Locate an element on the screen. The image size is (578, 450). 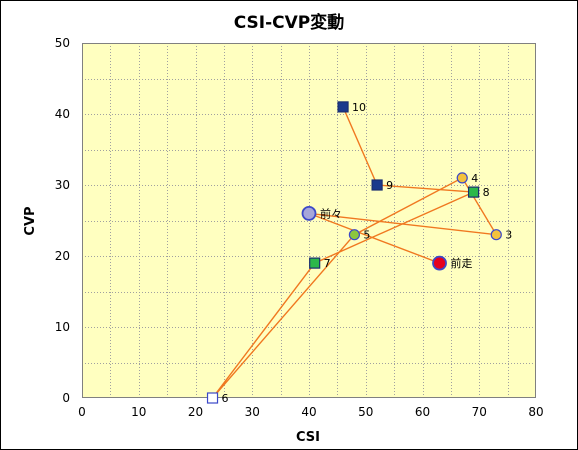
y-tick-label: 0 is located at coordinates (66, 398).